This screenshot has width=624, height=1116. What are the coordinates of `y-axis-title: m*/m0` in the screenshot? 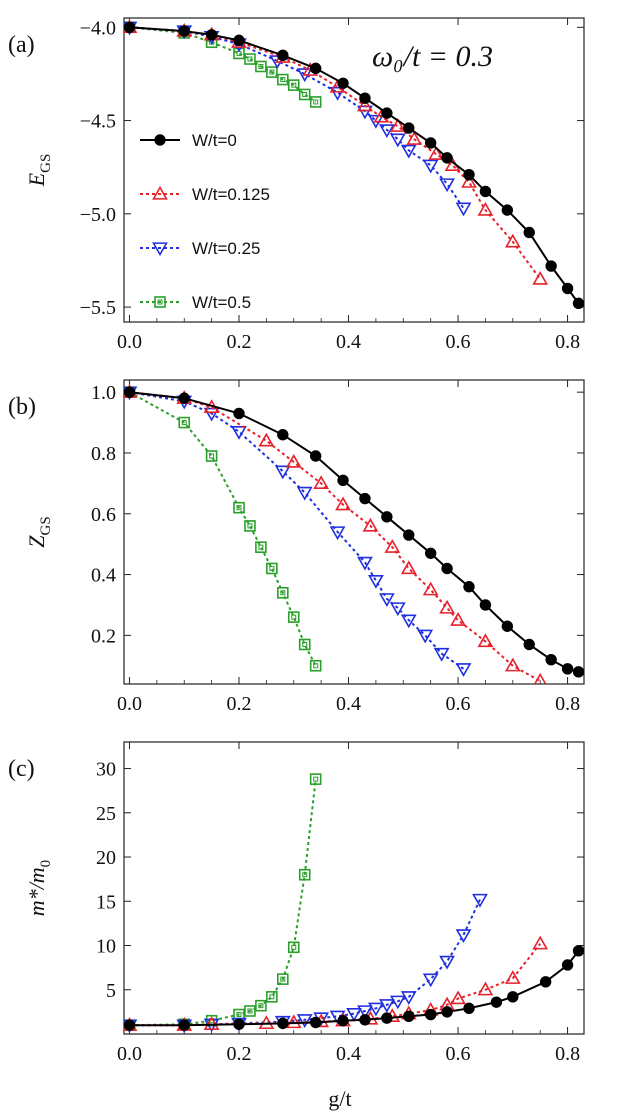 It's located at (39, 888).